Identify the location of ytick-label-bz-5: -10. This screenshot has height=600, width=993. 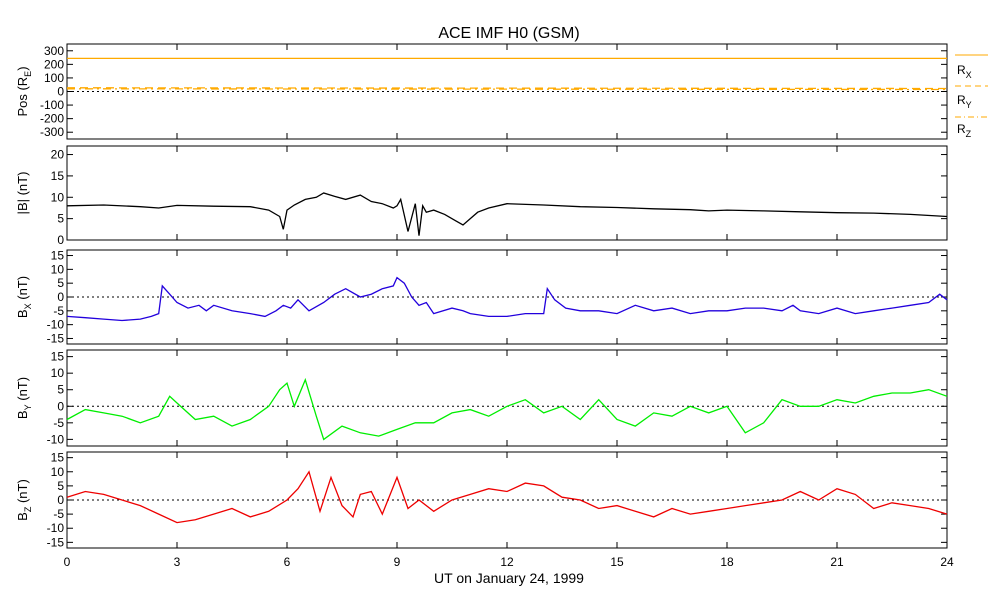
(56, 528).